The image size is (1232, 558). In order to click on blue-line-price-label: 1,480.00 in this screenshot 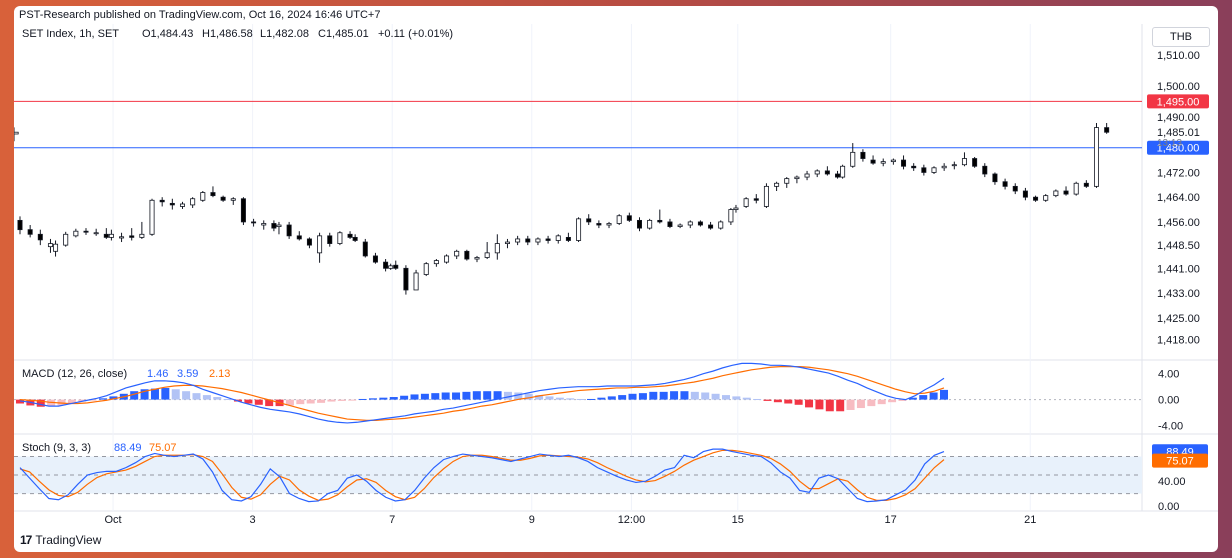, I will do `click(1178, 149)`.